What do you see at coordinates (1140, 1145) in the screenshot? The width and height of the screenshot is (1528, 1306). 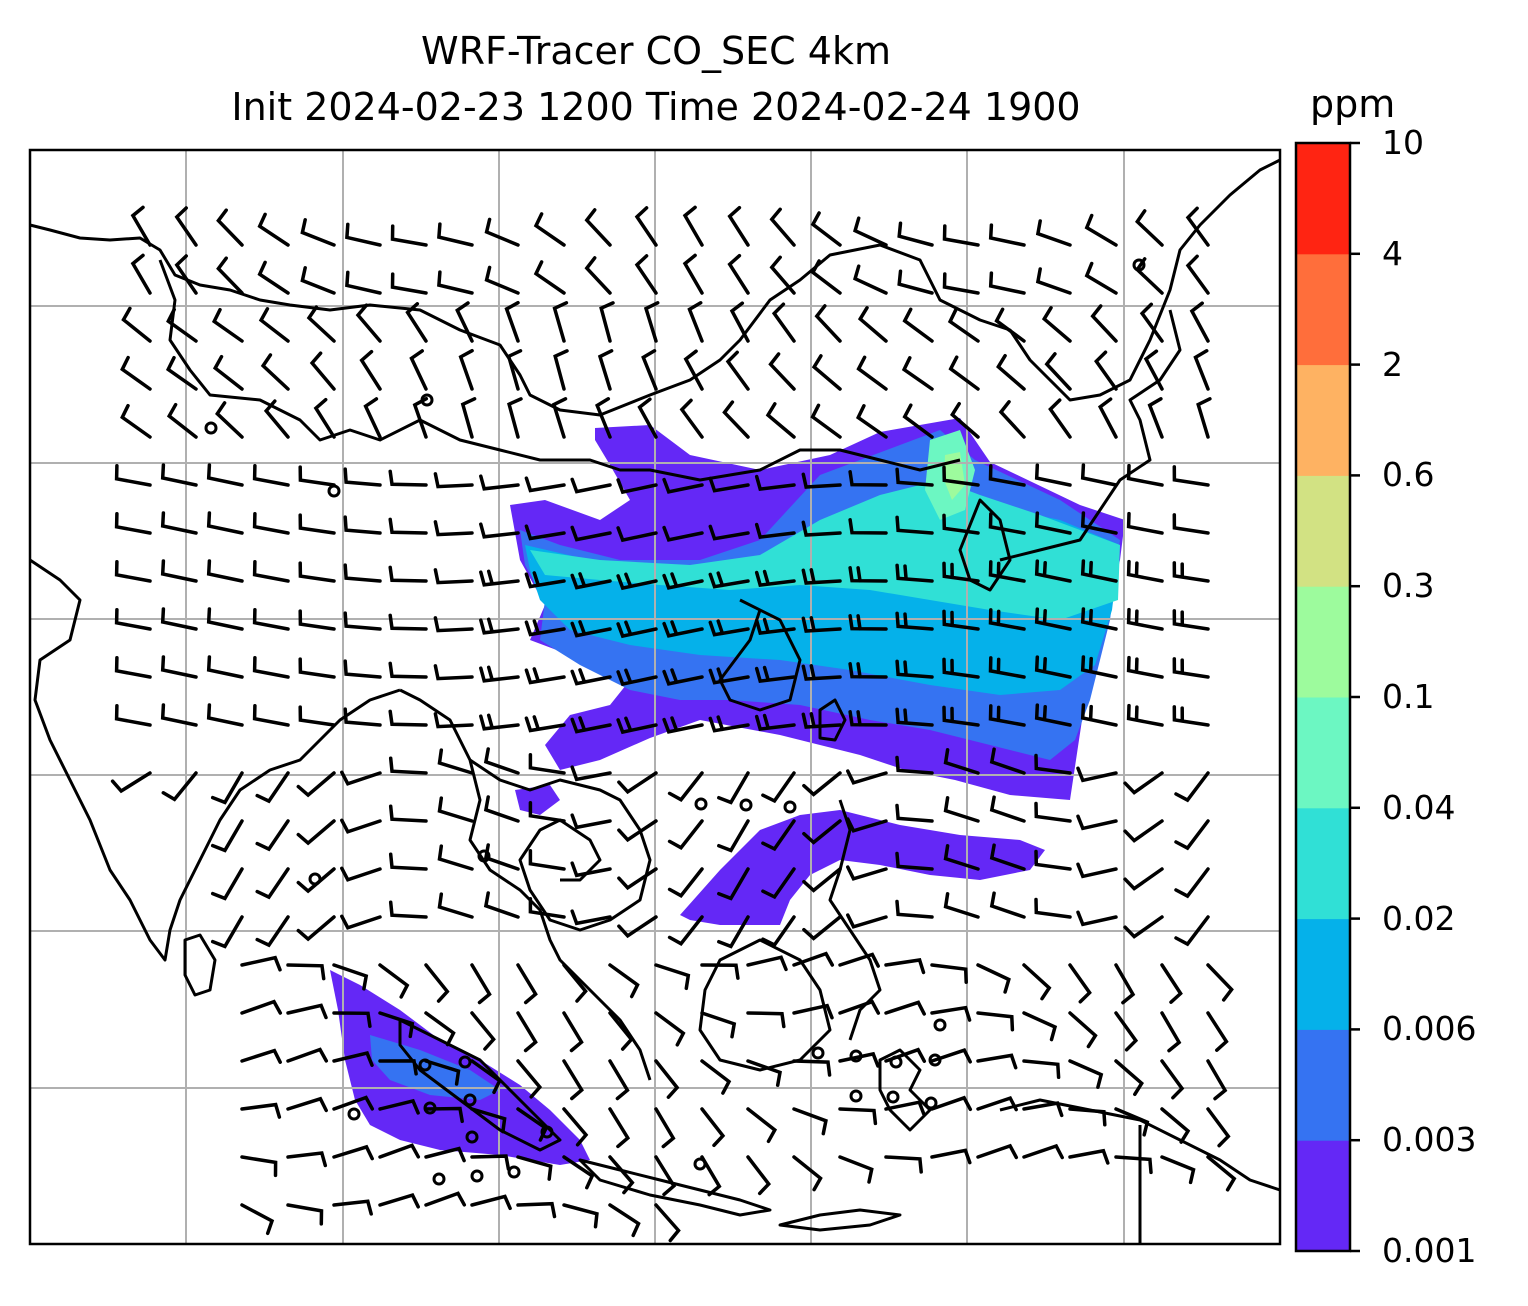 I see `new-guinea` at bounding box center [1140, 1145].